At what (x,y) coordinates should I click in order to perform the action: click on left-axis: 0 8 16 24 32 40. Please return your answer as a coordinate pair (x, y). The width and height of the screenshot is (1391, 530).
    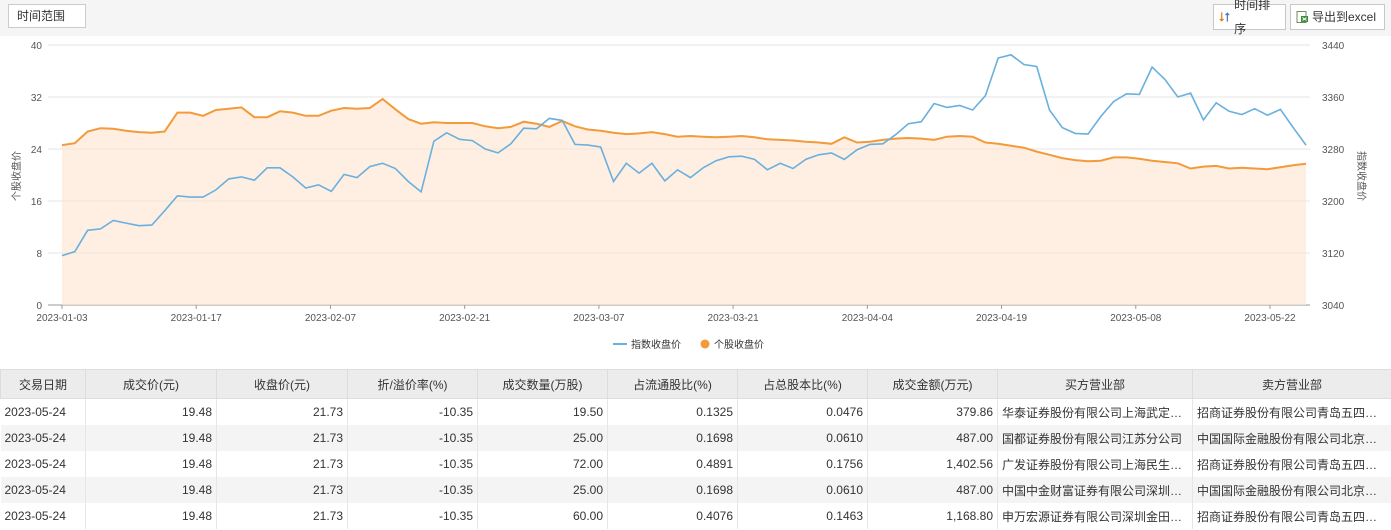
    Looking at the image, I should click on (37, 176).